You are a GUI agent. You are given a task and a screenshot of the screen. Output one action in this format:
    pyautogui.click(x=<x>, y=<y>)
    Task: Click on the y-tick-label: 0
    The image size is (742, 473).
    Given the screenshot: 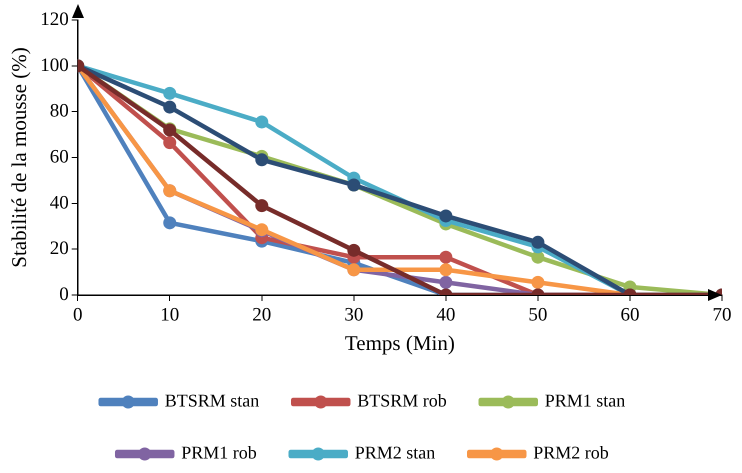 What is the action you would take?
    pyautogui.click(x=64, y=294)
    